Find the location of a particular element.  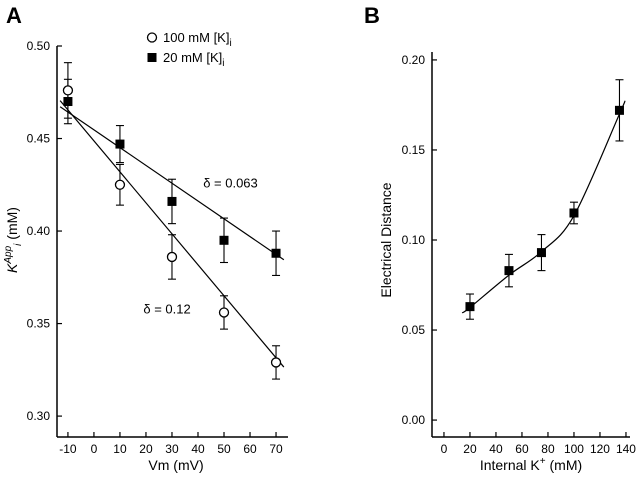

legend-label: 20 mM [K]i is located at coordinates (193, 59).